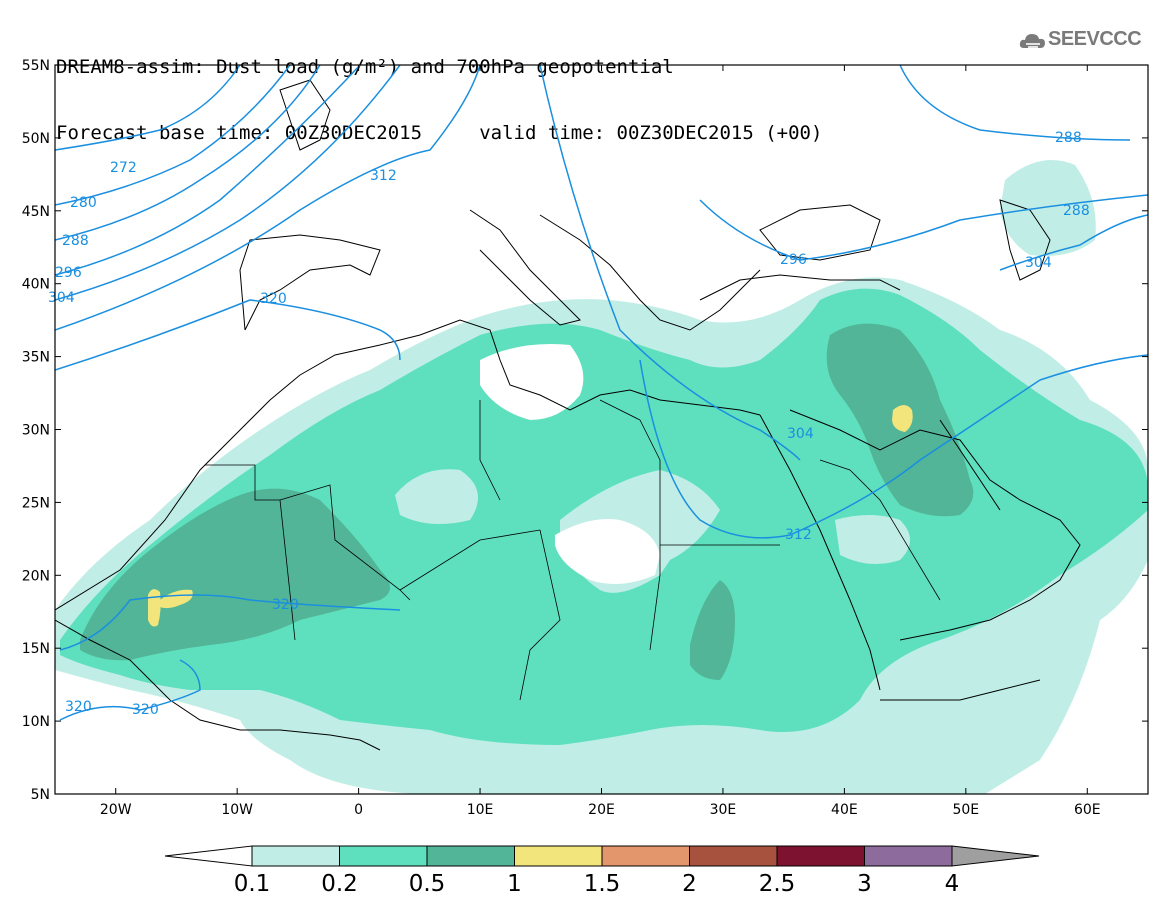  I want to click on dust-peak-senegal, so click(170, 608).